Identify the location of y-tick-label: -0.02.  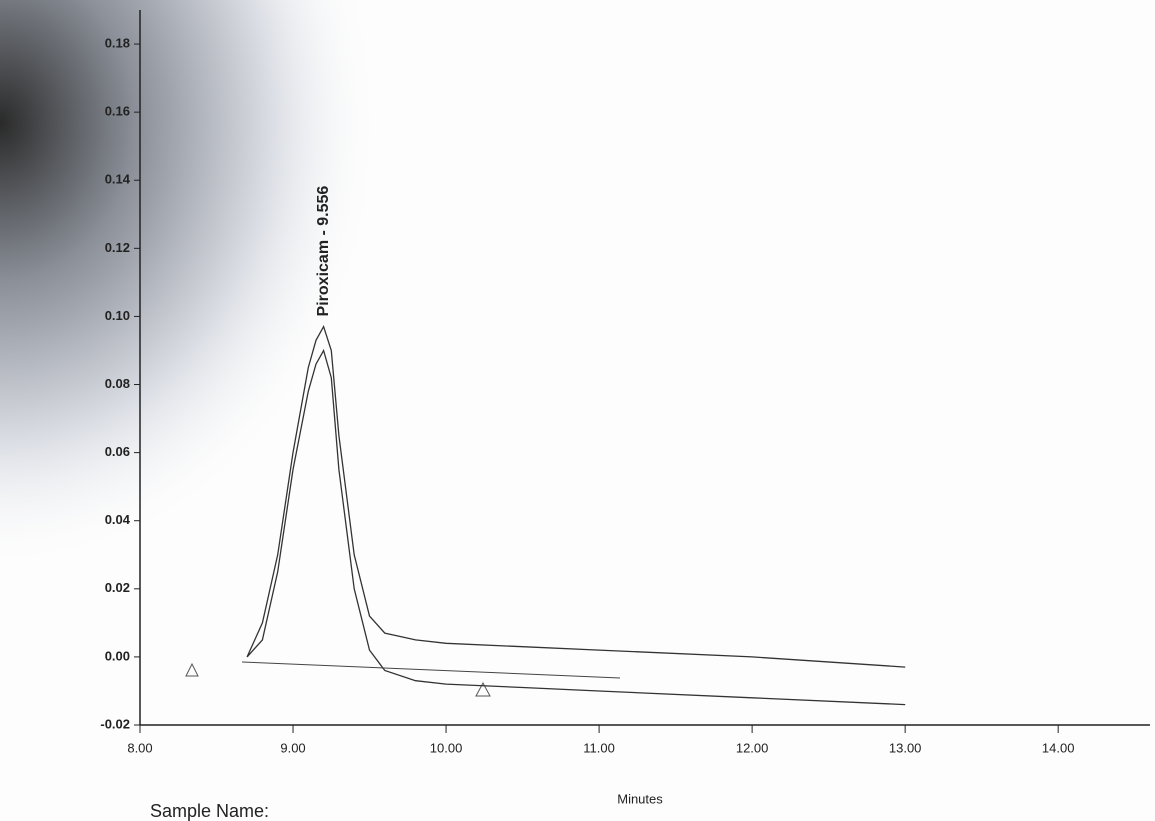
(115, 723).